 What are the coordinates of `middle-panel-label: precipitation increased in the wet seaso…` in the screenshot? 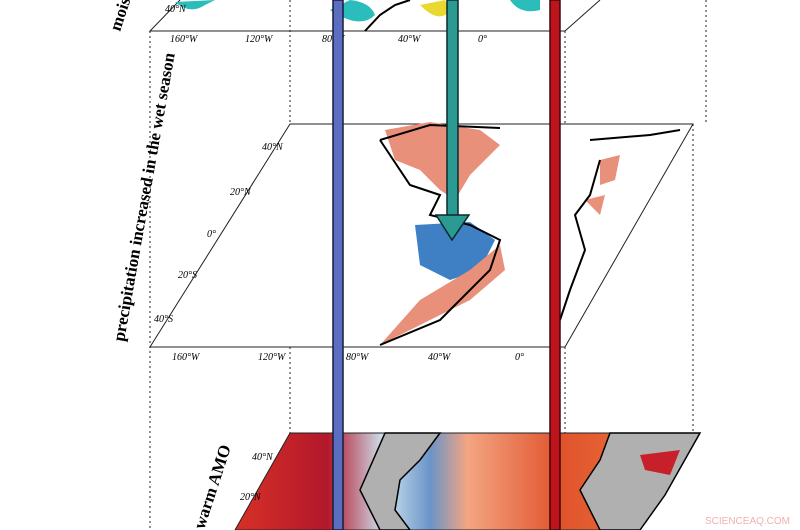 It's located at (144, 197).